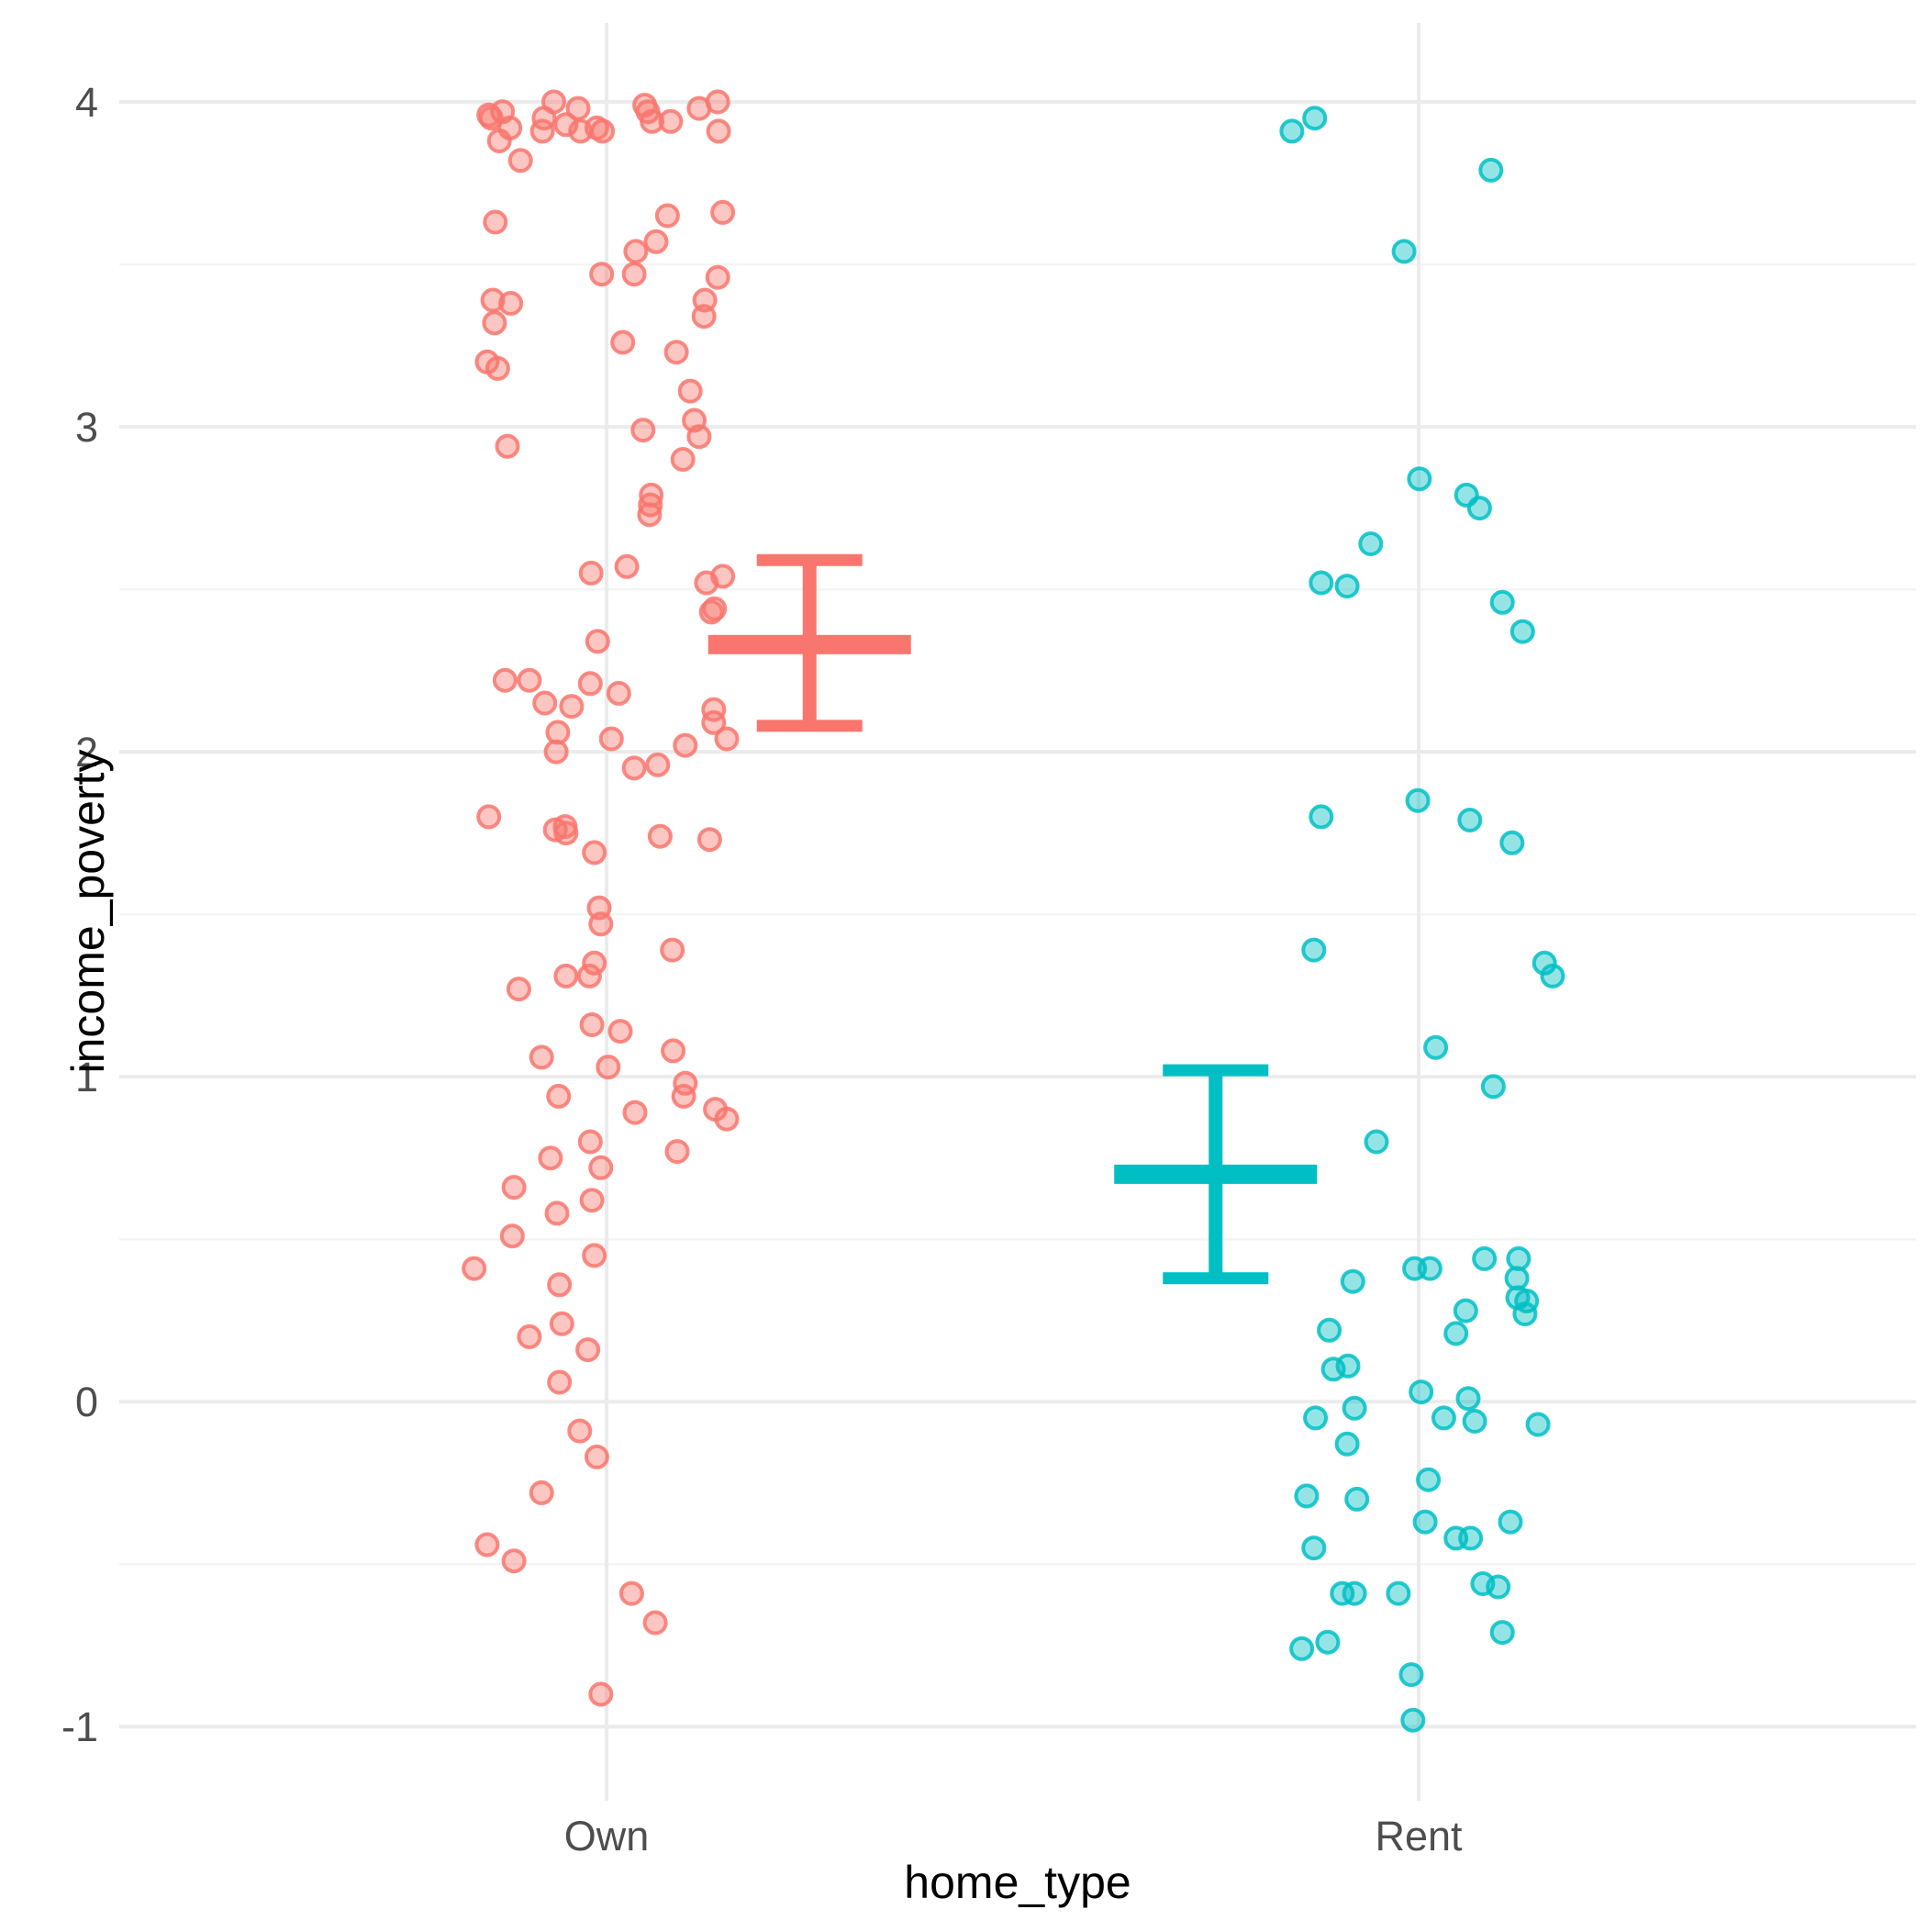 Image resolution: width=1927 pixels, height=1932 pixels. I want to click on y-tick-label-2: 2, so click(86, 752).